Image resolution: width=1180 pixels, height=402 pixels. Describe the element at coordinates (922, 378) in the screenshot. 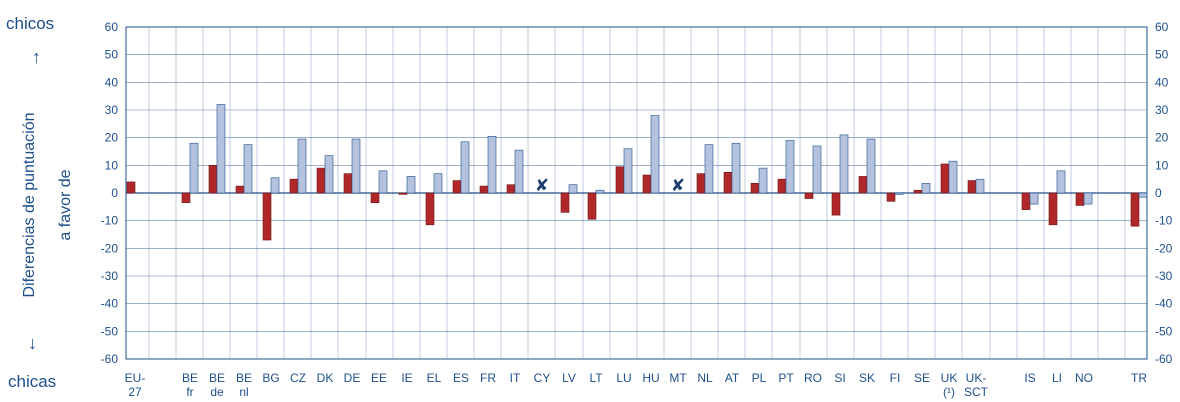

I see `x-tick-label: SE` at that location.